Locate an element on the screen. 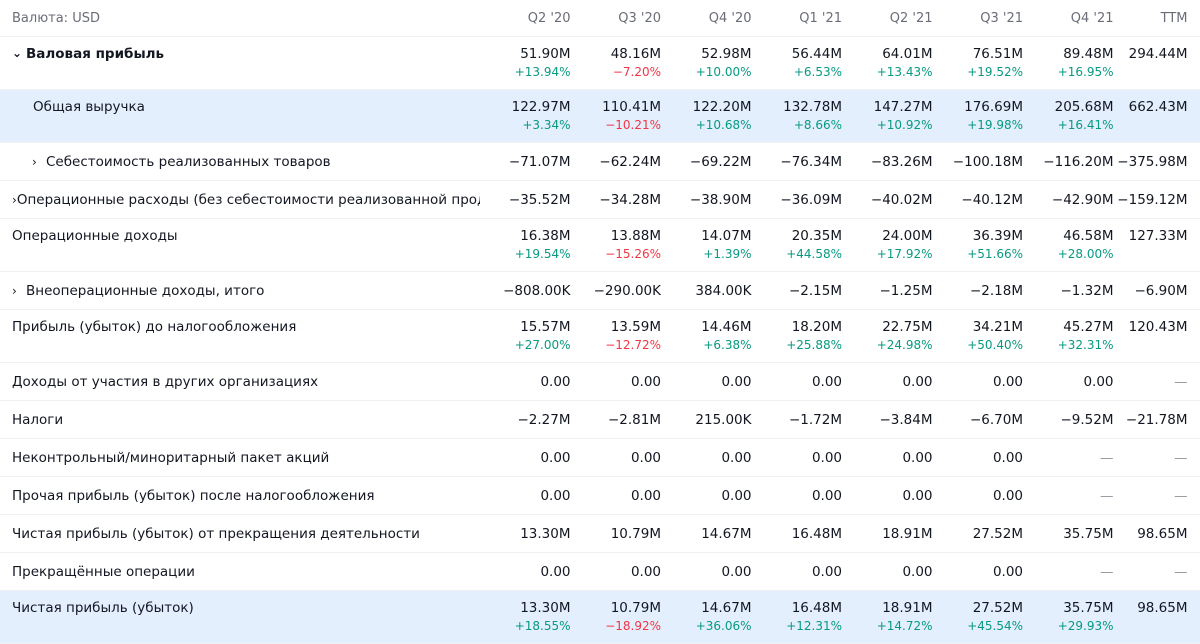 This screenshot has height=644, width=1200. value-cell: −2.15M is located at coordinates (797, 291).